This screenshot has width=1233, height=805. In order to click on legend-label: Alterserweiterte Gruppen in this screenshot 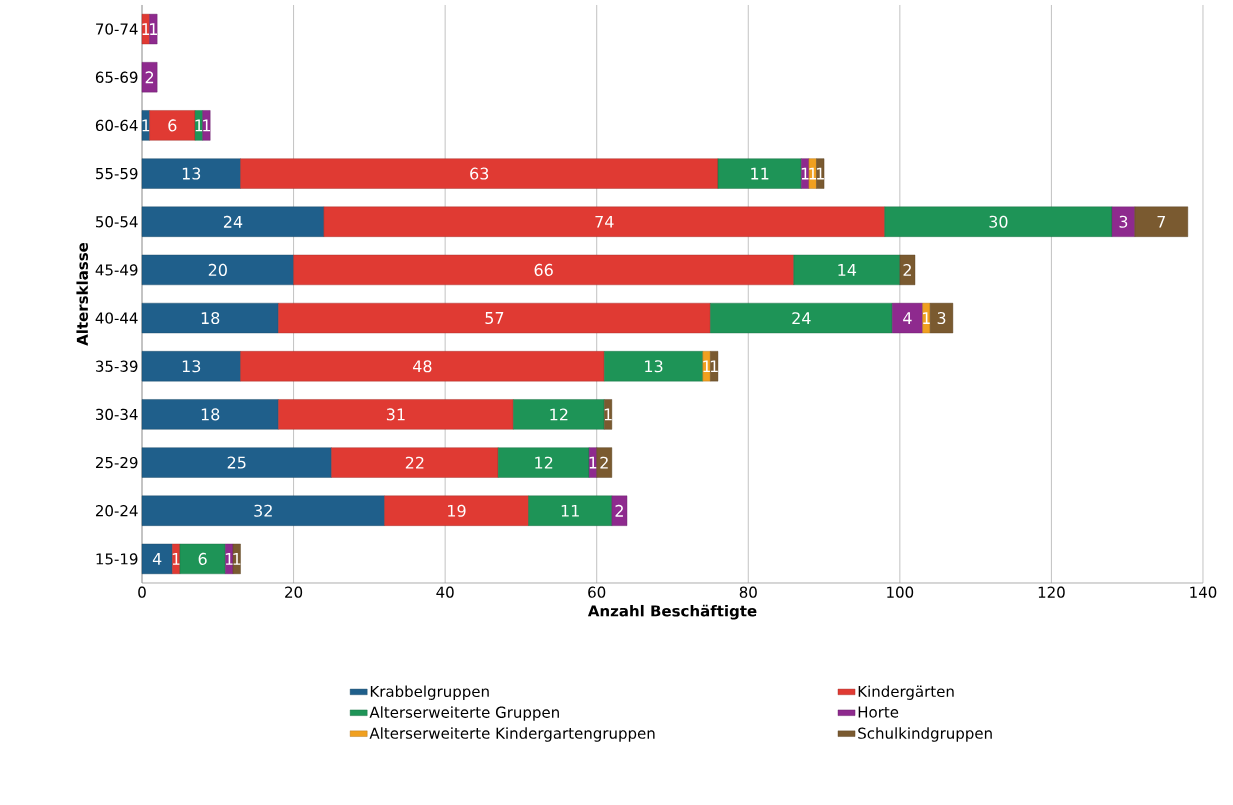, I will do `click(464, 713)`.